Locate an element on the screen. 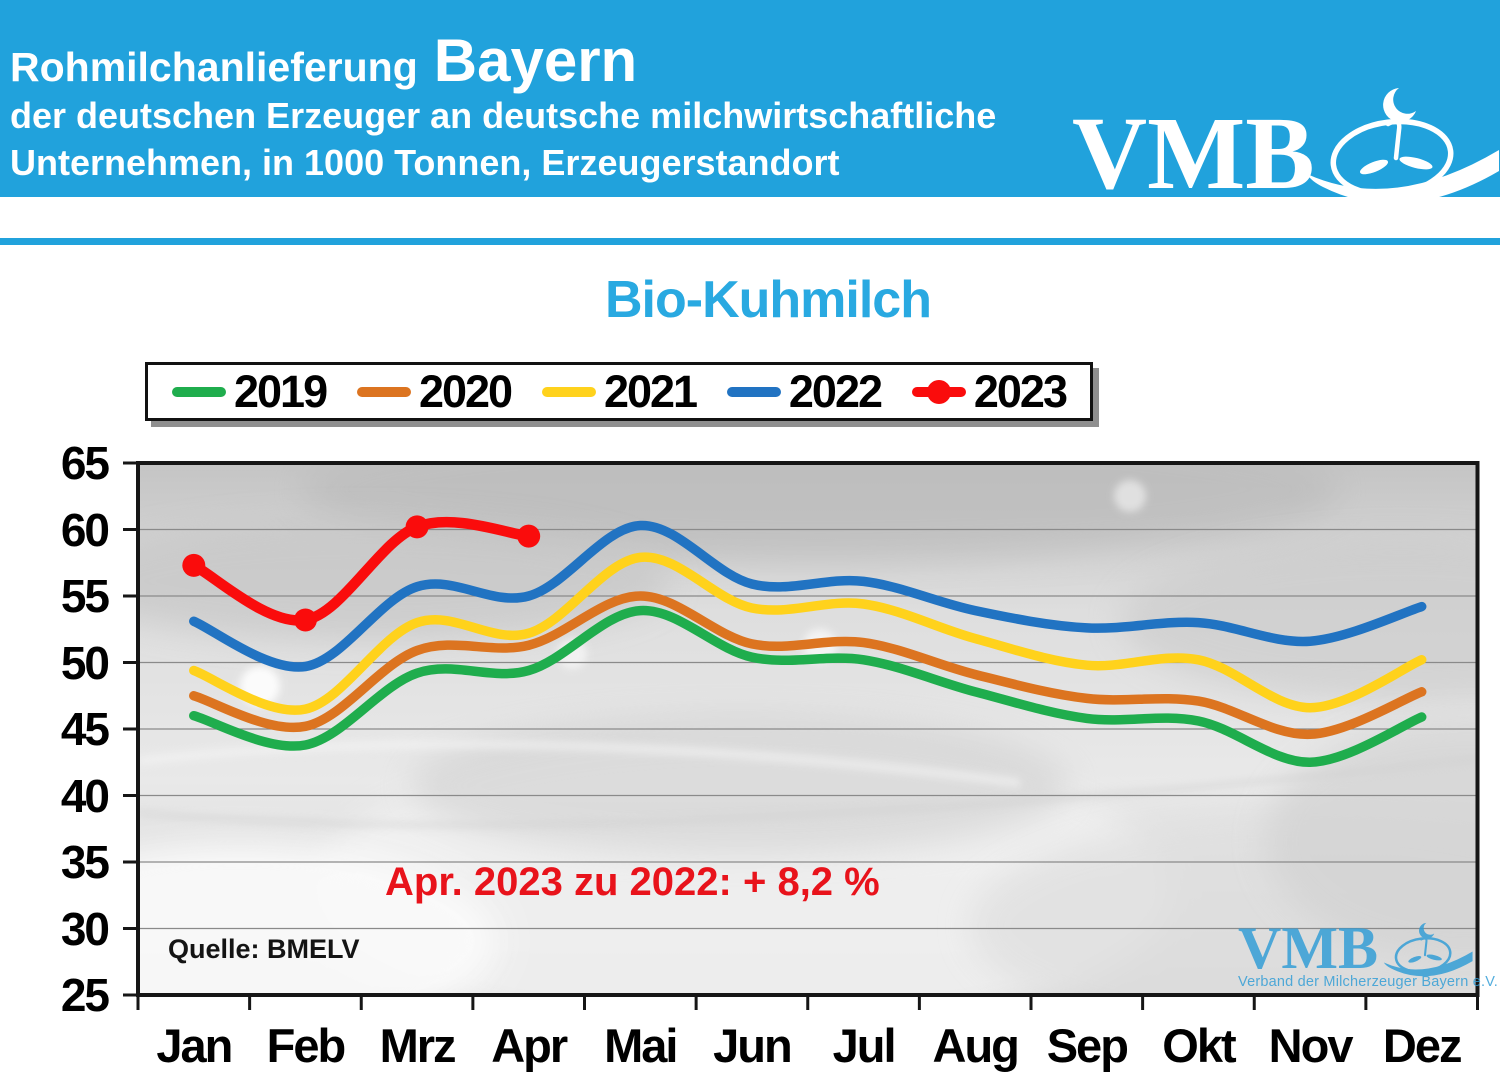  series-line-2023 is located at coordinates (361, 571).